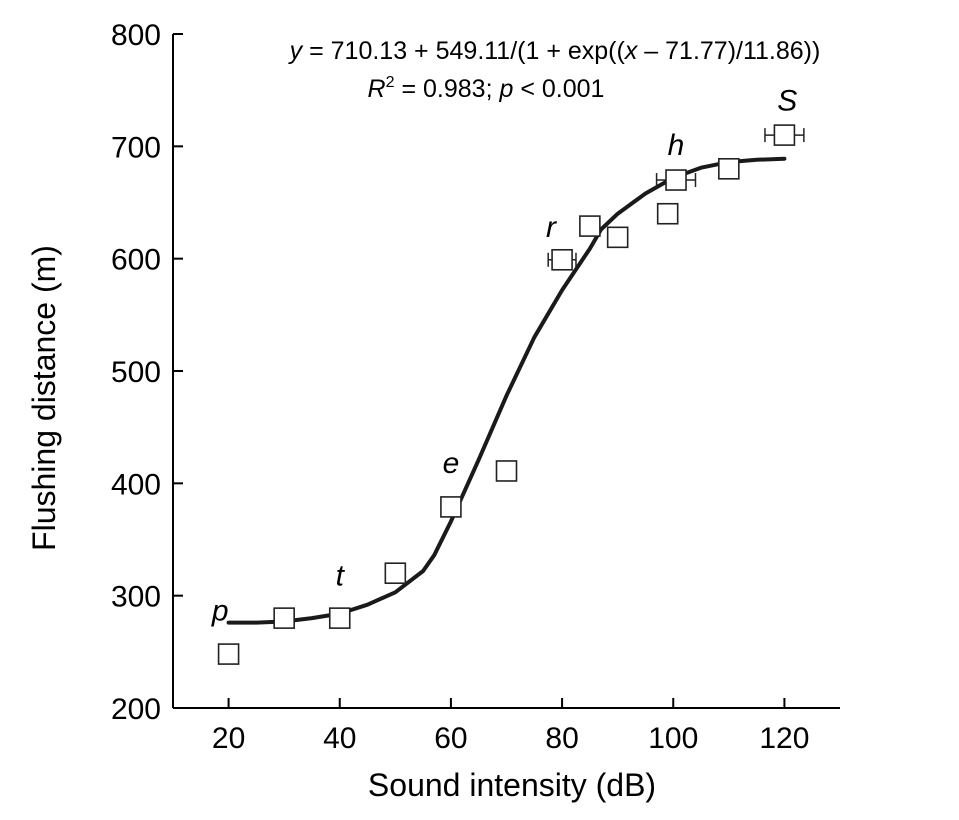 This screenshot has height=820, width=959. I want to click on equation-r: R, so click(377, 89).